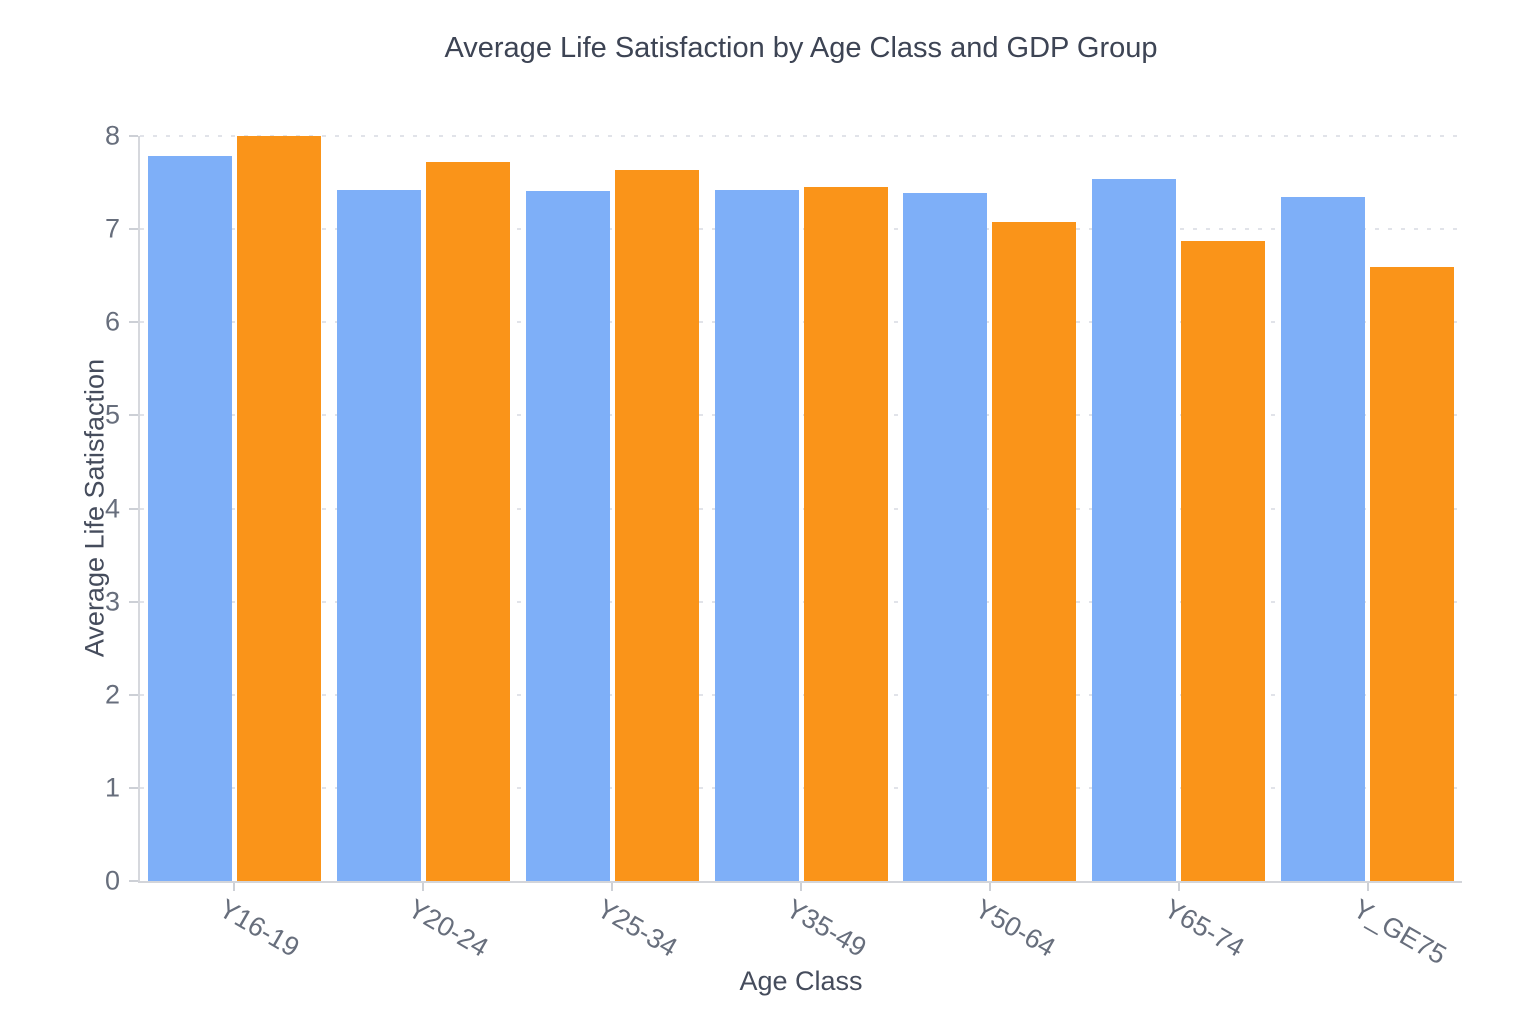 The width and height of the screenshot is (1530, 1020). I want to click on x-axis-line, so click(800, 882).